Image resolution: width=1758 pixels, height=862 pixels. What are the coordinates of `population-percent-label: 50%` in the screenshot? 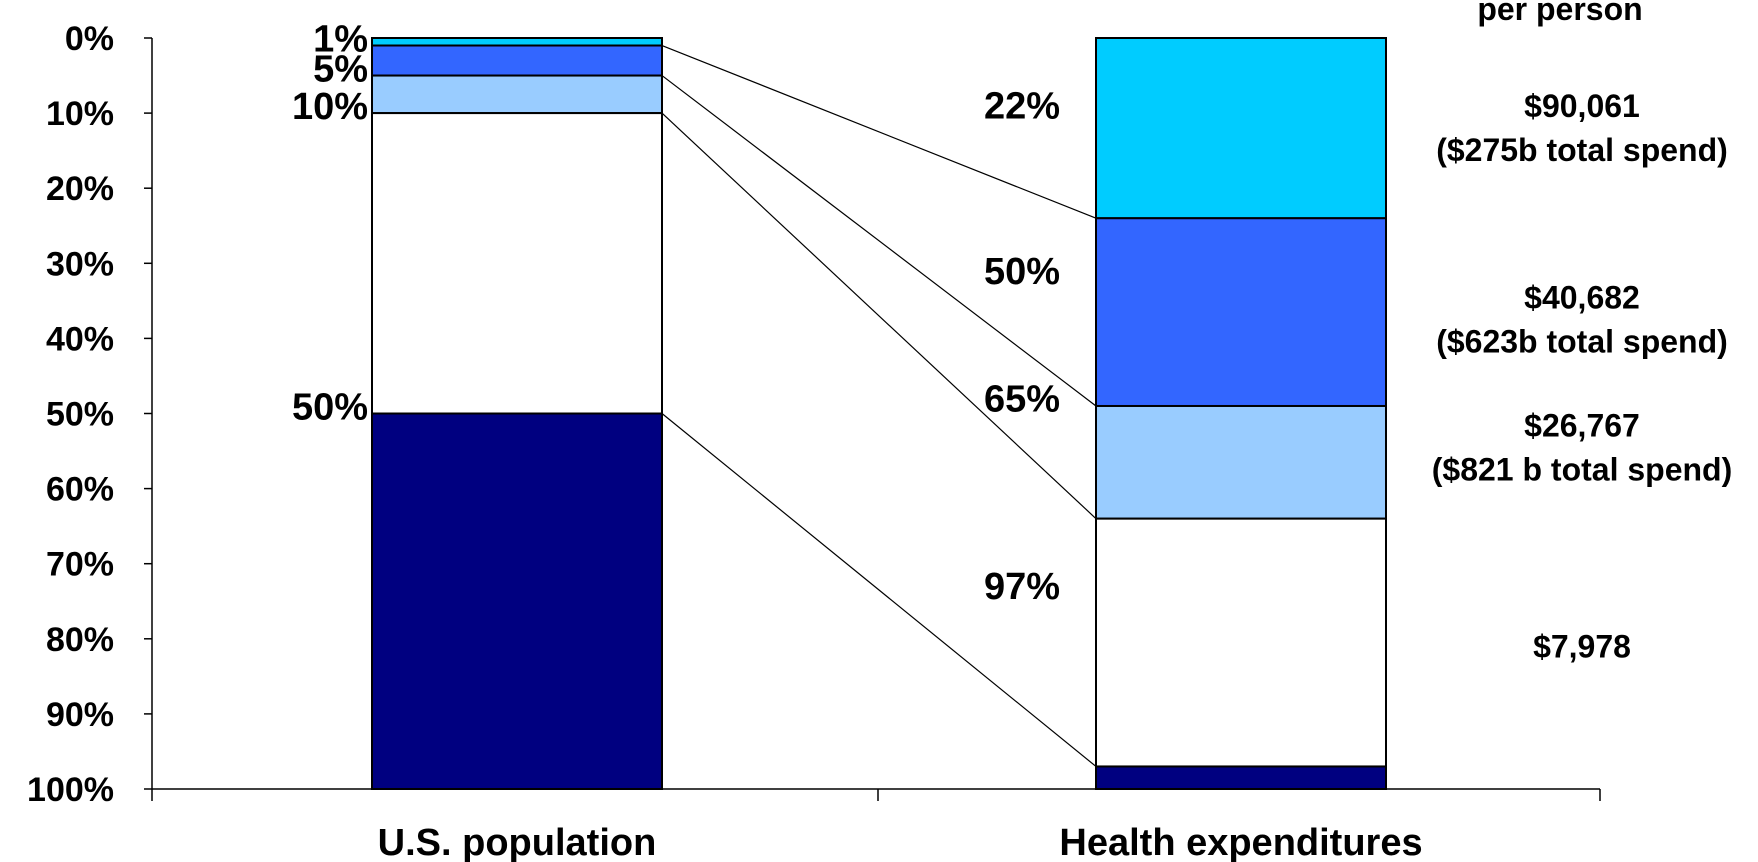 It's located at (330, 408).